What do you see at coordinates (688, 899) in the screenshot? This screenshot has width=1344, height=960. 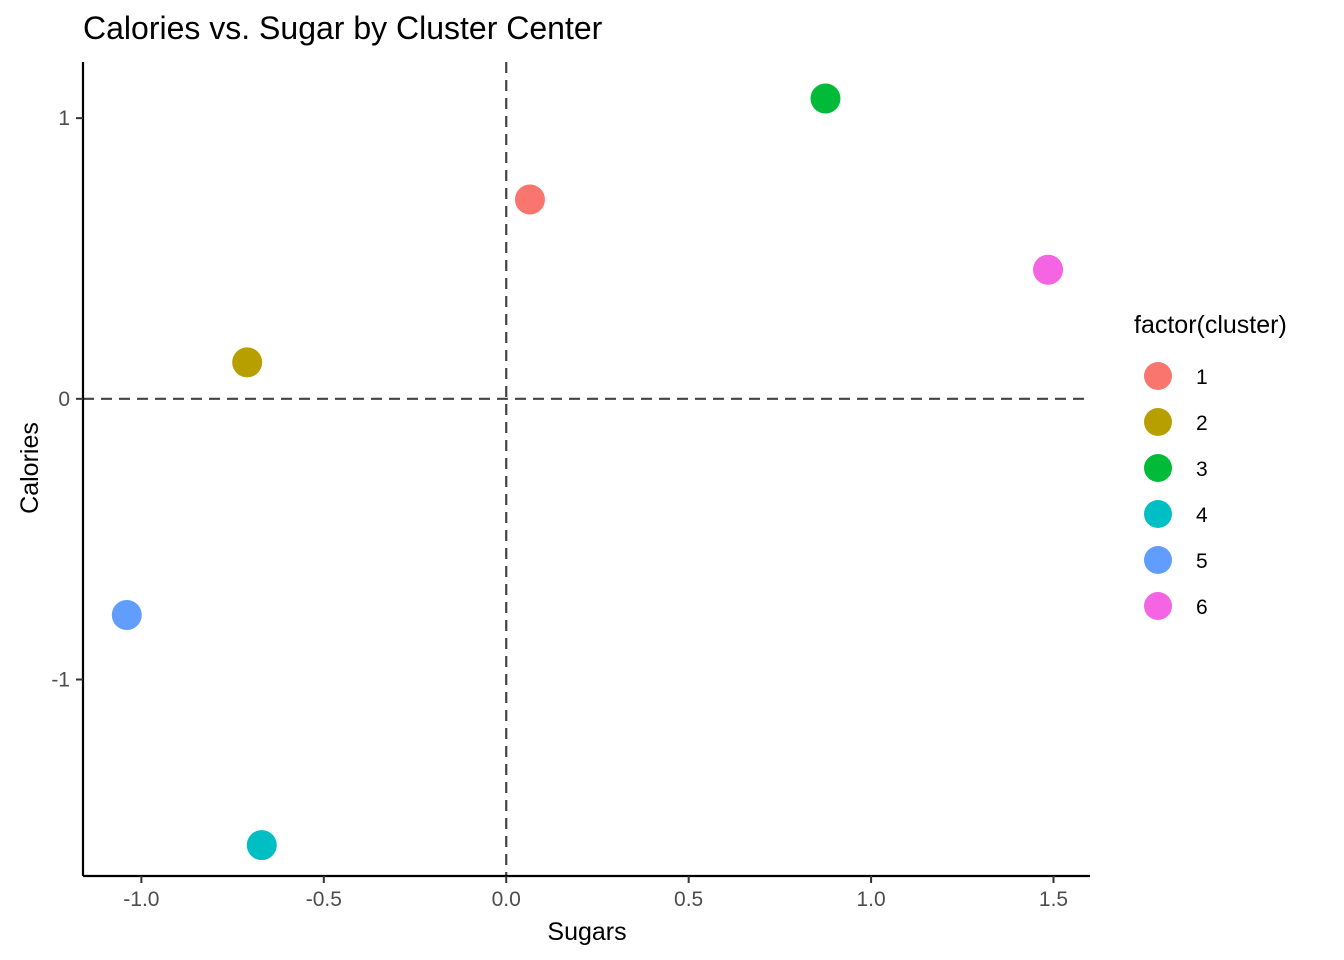 I see `x-tick-label: 0.5` at bounding box center [688, 899].